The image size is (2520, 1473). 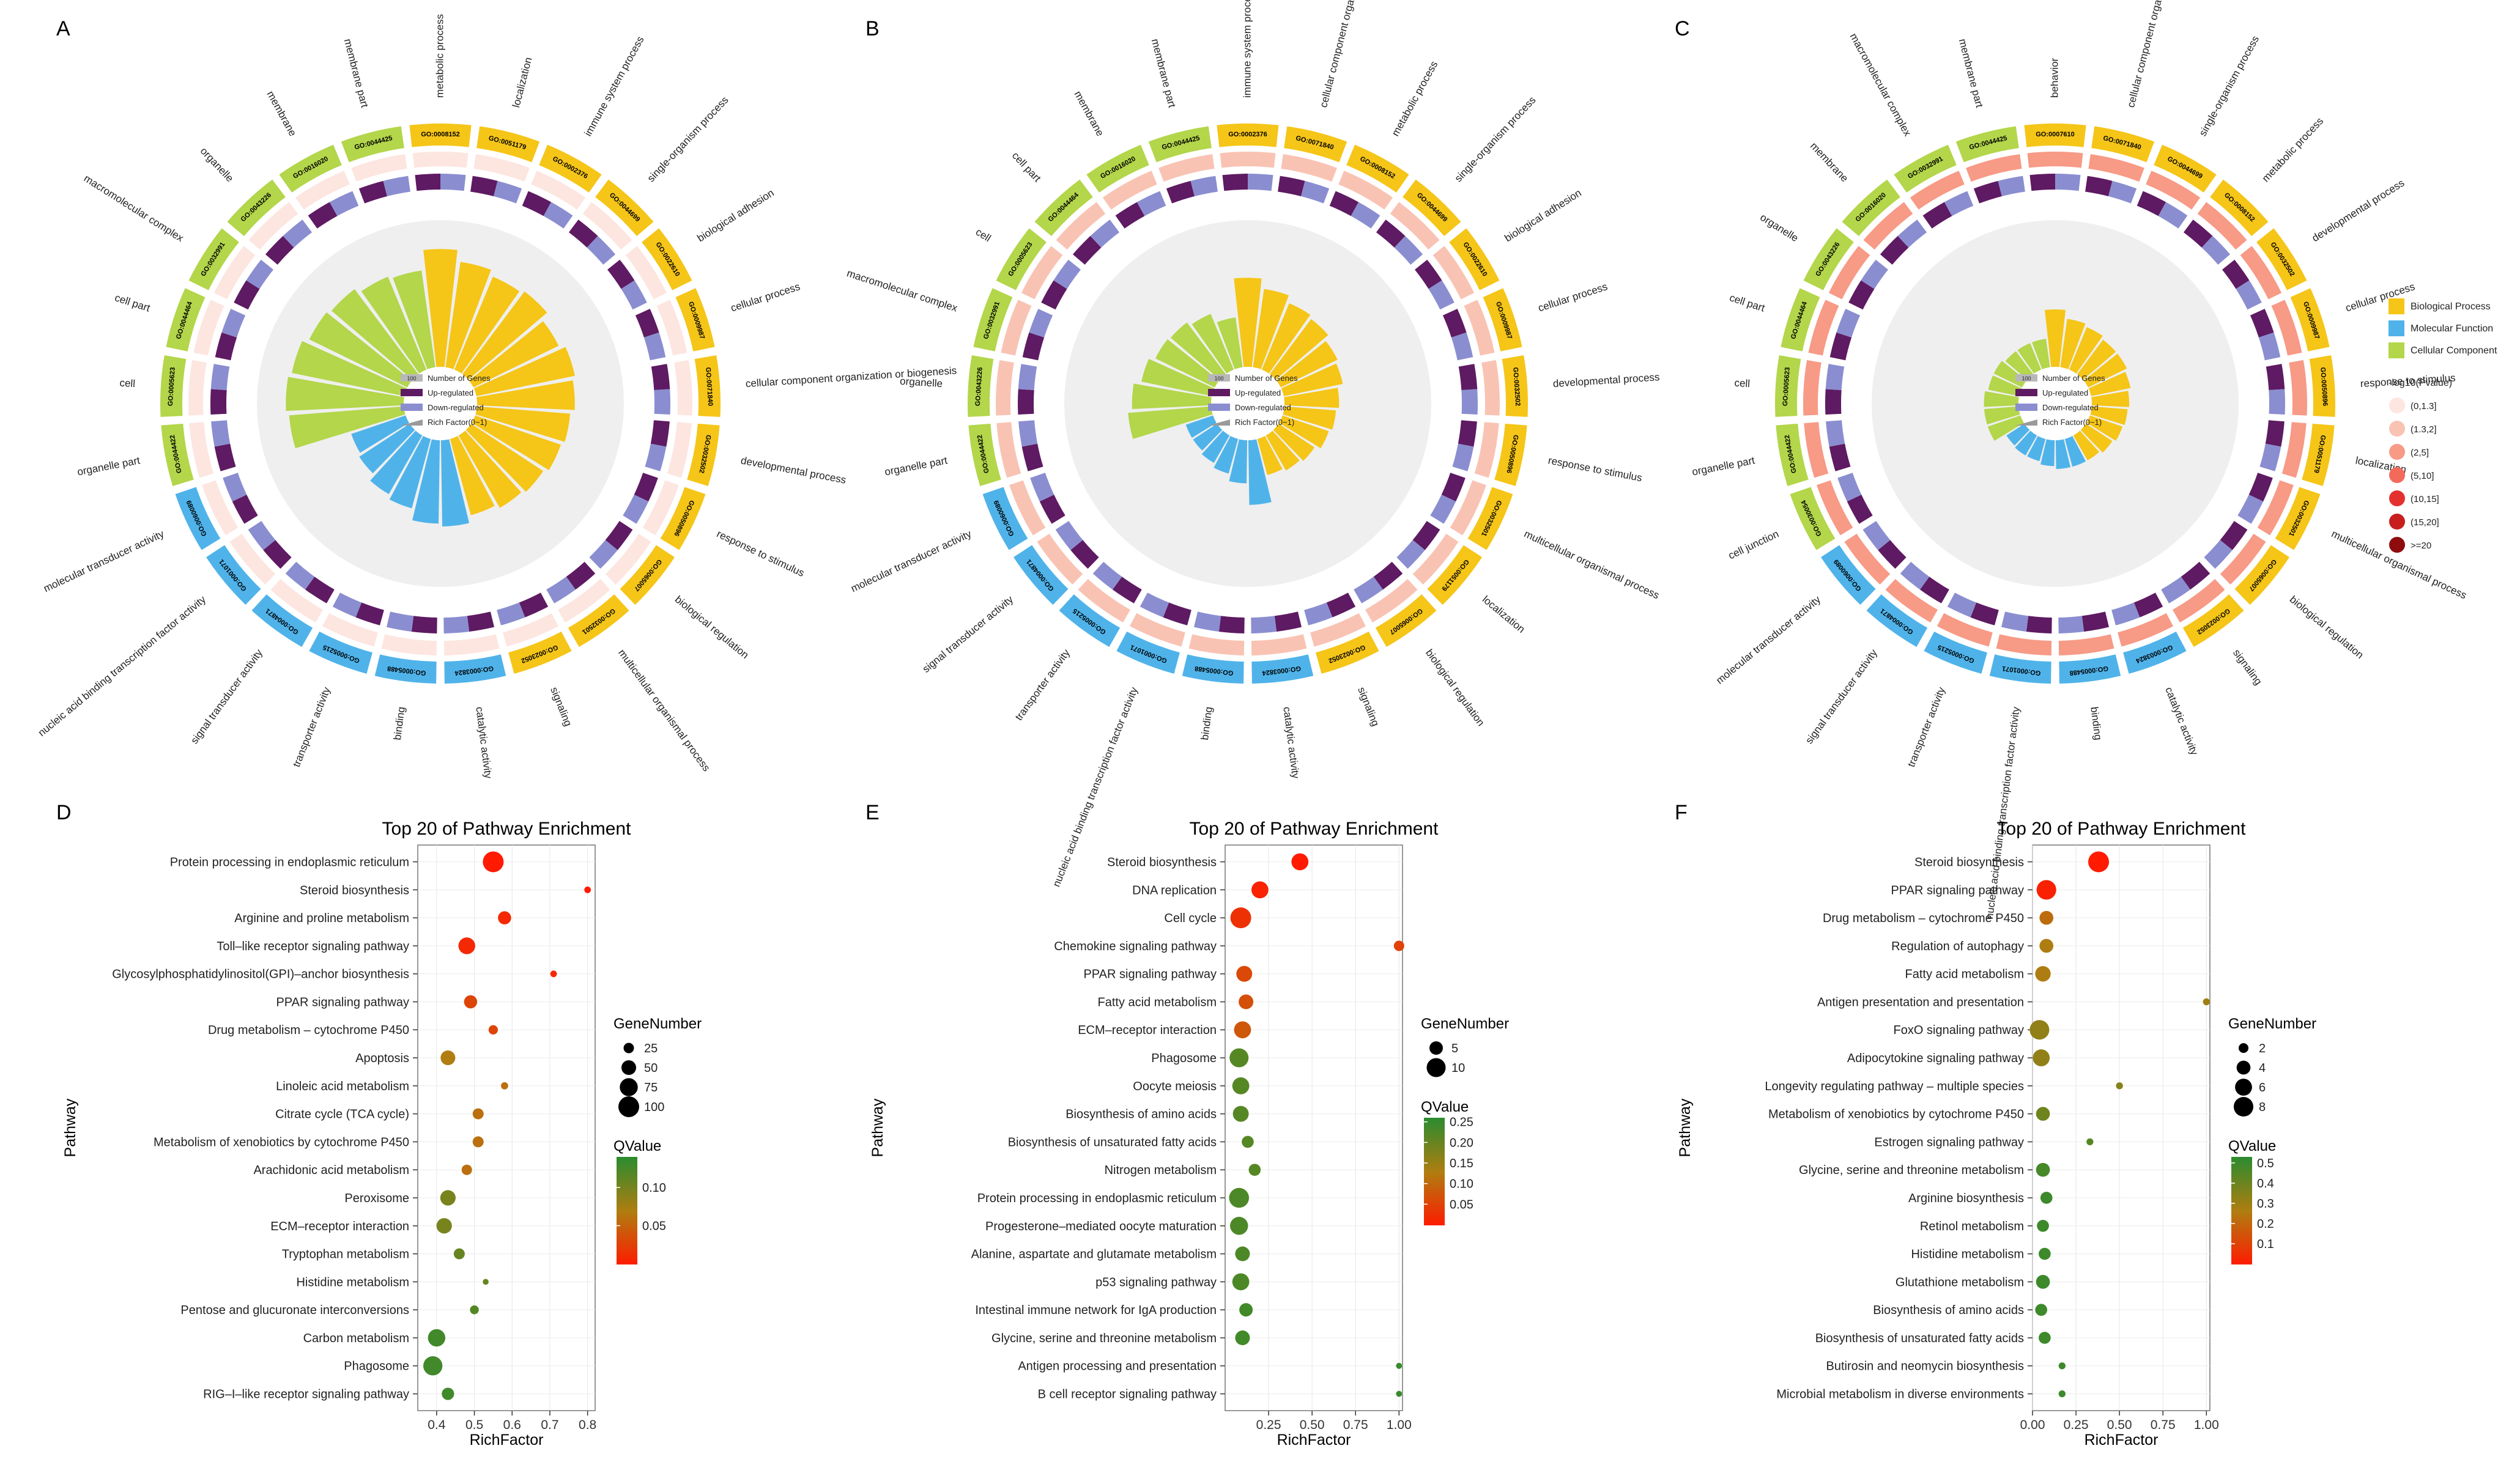 What do you see at coordinates (1089, 114) in the screenshot?
I see `go-term-label: membrane` at bounding box center [1089, 114].